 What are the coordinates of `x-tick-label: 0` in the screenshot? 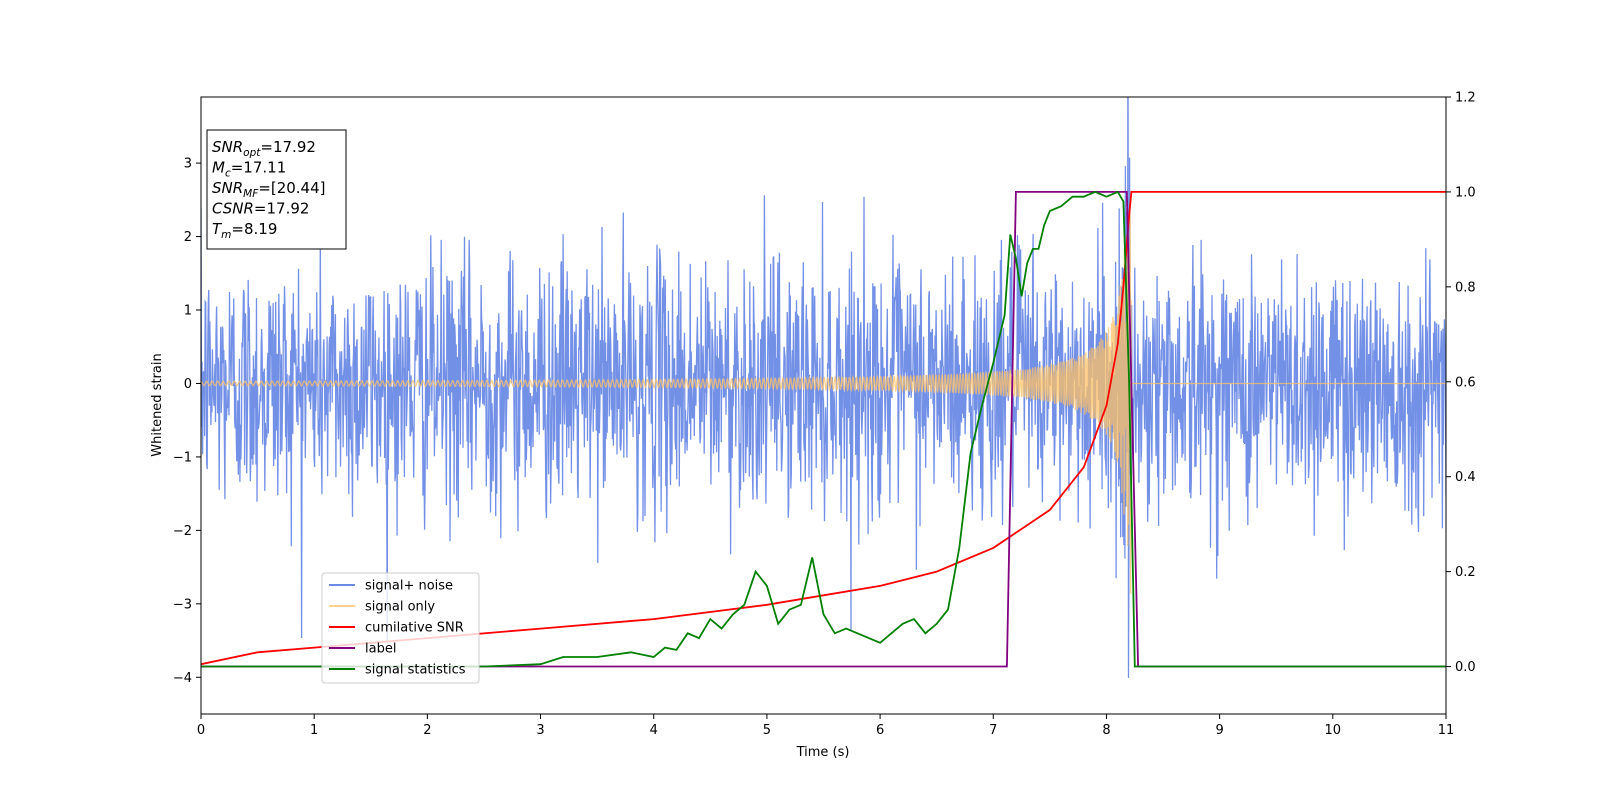 It's located at (201, 730).